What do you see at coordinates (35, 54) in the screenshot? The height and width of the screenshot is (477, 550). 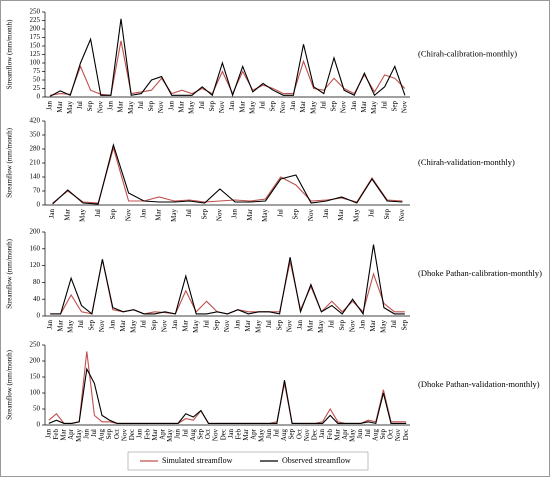 I see `y-tick-label: 125` at bounding box center [35, 54].